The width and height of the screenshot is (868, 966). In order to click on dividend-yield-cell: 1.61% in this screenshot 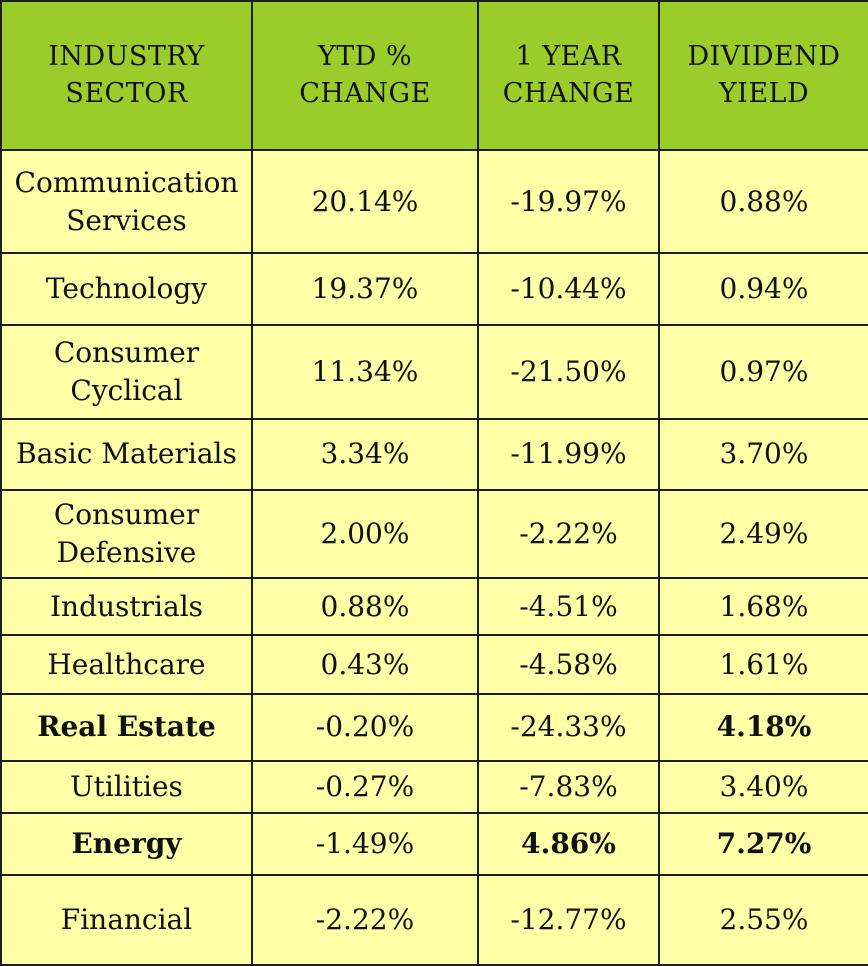, I will do `click(763, 664)`.